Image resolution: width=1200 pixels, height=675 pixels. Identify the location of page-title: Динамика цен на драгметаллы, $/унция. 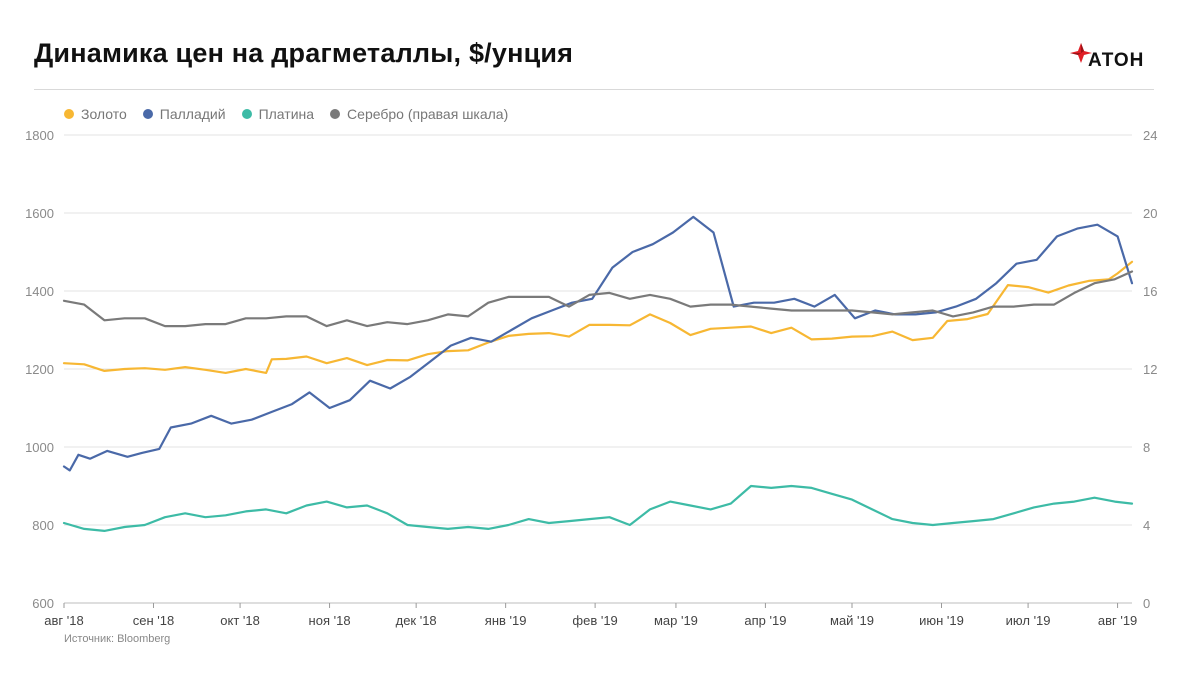
(304, 53).